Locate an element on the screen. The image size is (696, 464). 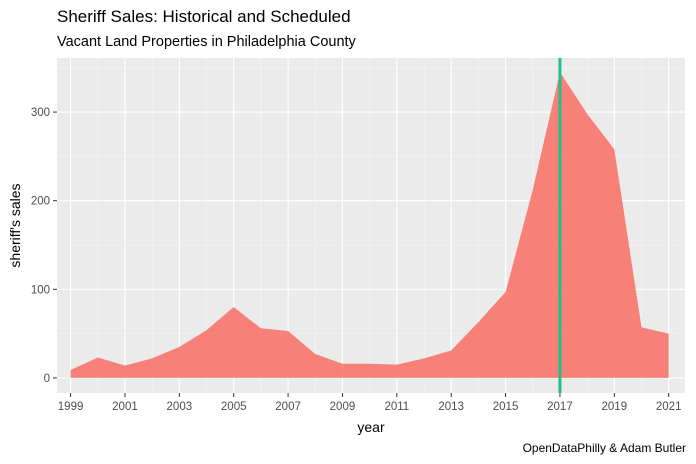
x-tick-label: 2007 is located at coordinates (288, 407).